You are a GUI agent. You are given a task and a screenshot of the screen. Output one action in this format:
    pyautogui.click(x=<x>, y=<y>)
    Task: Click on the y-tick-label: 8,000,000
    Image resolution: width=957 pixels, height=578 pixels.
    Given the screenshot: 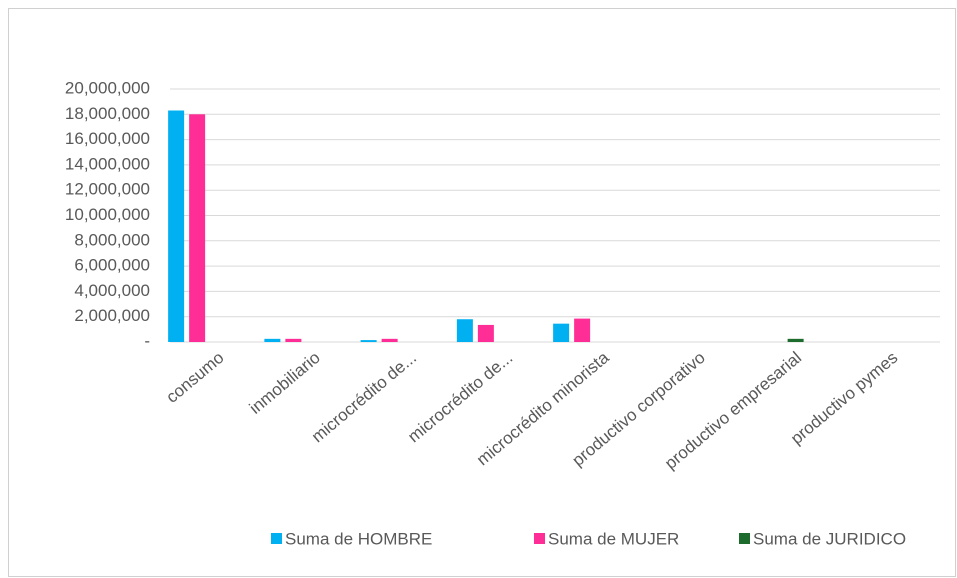 What is the action you would take?
    pyautogui.click(x=112, y=239)
    